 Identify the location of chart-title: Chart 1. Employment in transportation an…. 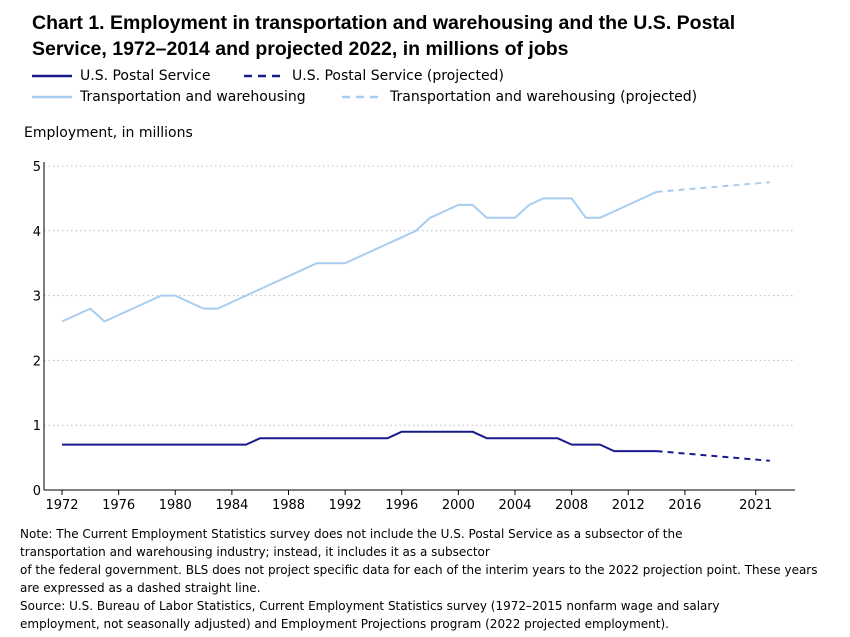
(432, 36).